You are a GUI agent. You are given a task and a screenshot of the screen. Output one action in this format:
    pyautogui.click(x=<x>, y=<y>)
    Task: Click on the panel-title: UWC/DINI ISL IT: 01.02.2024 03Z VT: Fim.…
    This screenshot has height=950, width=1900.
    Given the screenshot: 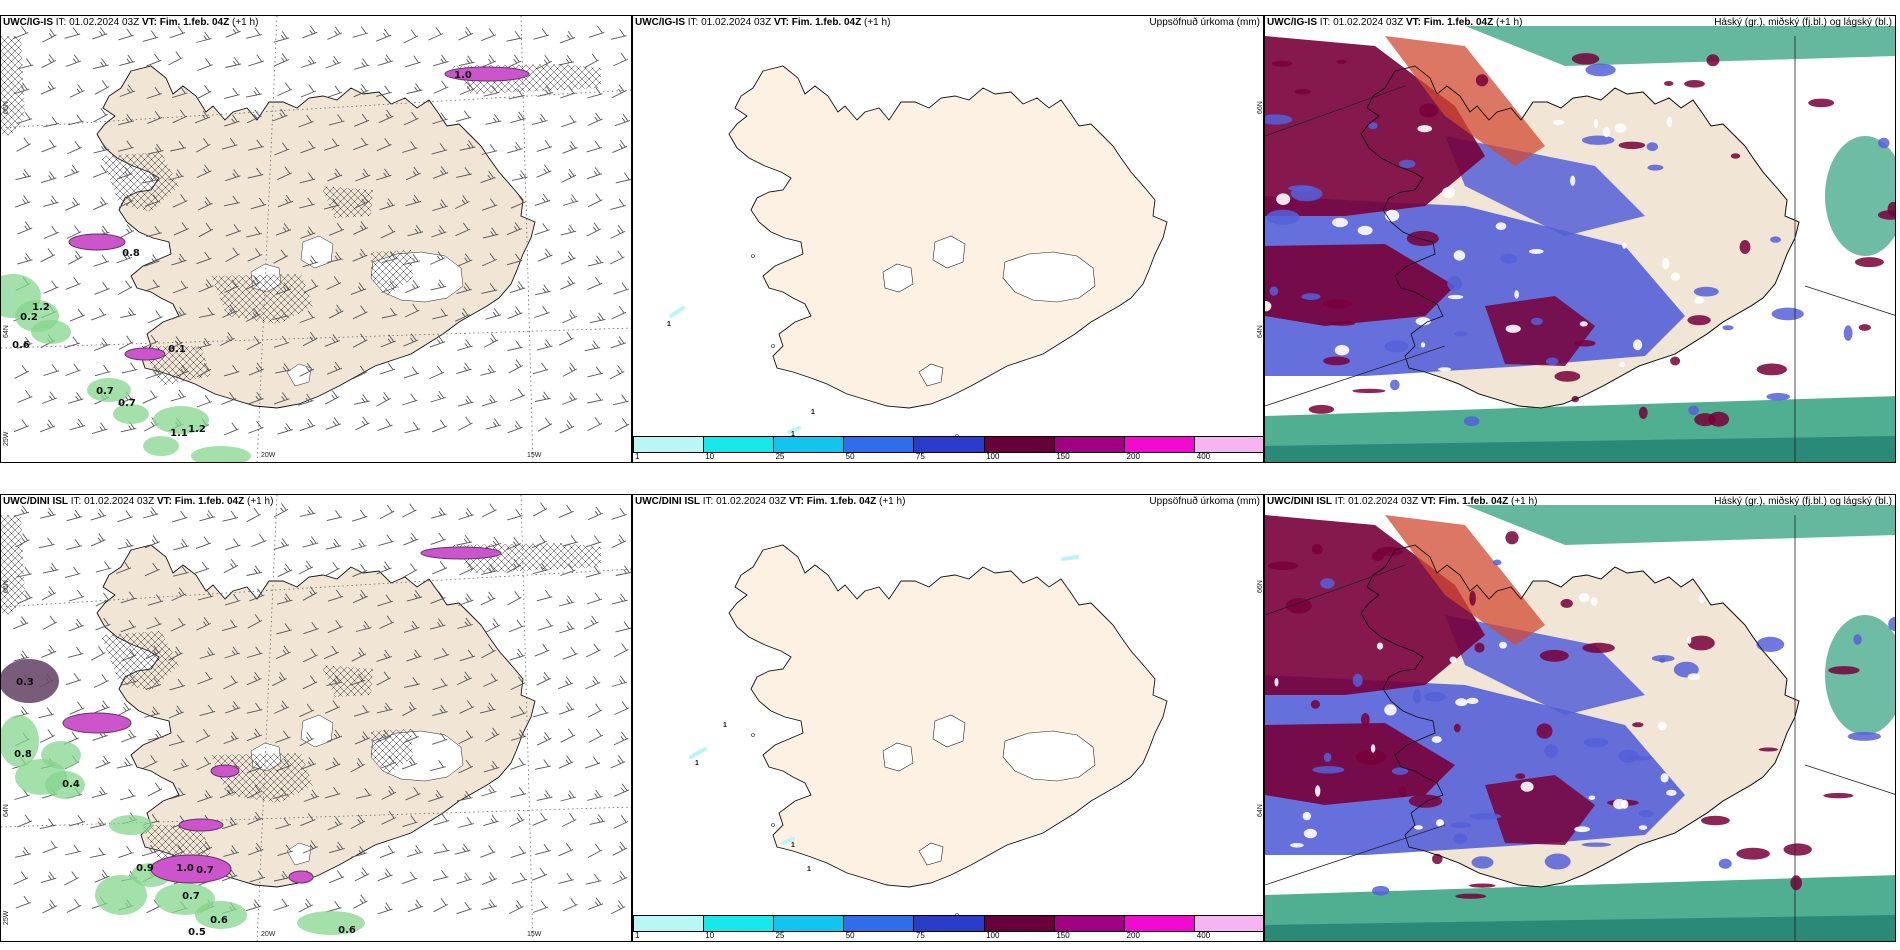 What is the action you would take?
    pyautogui.click(x=1402, y=502)
    